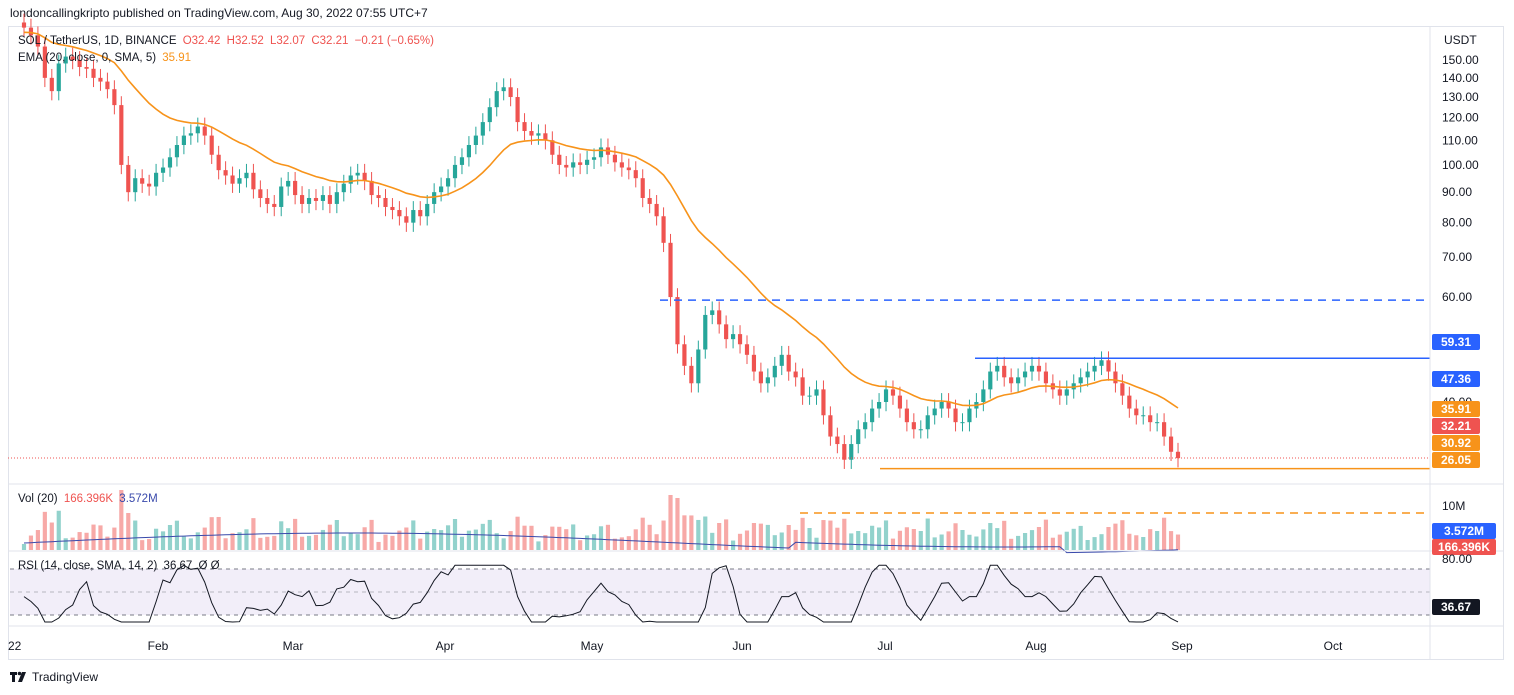 This screenshot has width=1514, height=695. What do you see at coordinates (88, 566) in the screenshot?
I see `rsi-label: RSI (14, close, SMA, 14, 2)` at bounding box center [88, 566].